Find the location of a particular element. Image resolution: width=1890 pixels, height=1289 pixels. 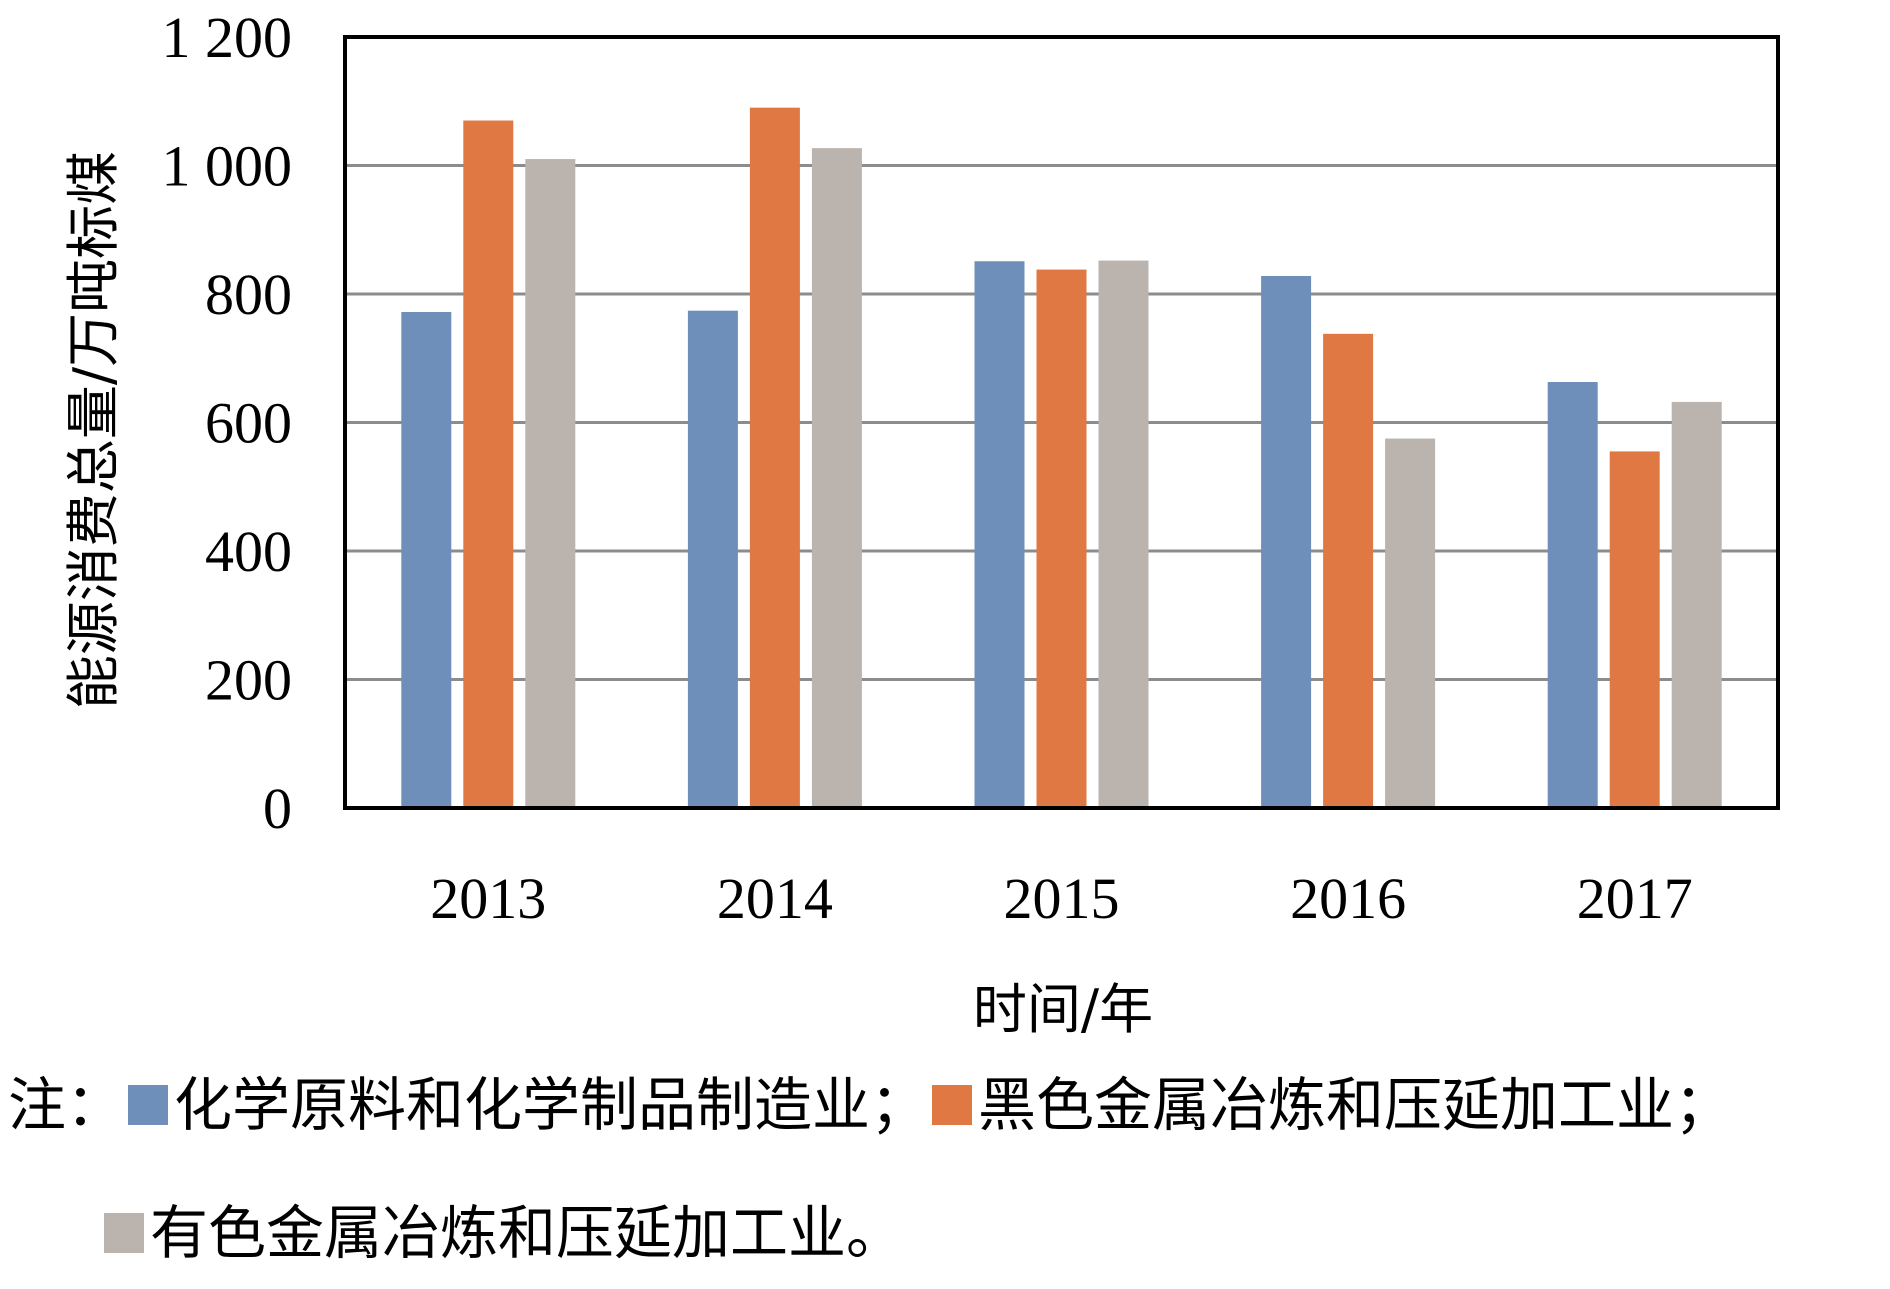

legend-swatch-ferrous is located at coordinates (952, 1105).